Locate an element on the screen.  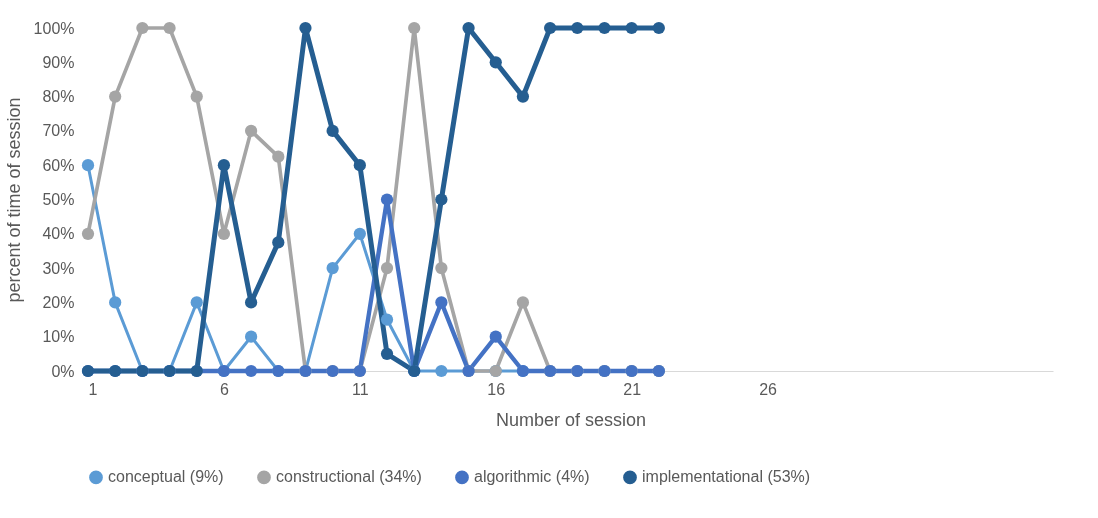
x-tick-label: 6 is located at coordinates (224, 389).